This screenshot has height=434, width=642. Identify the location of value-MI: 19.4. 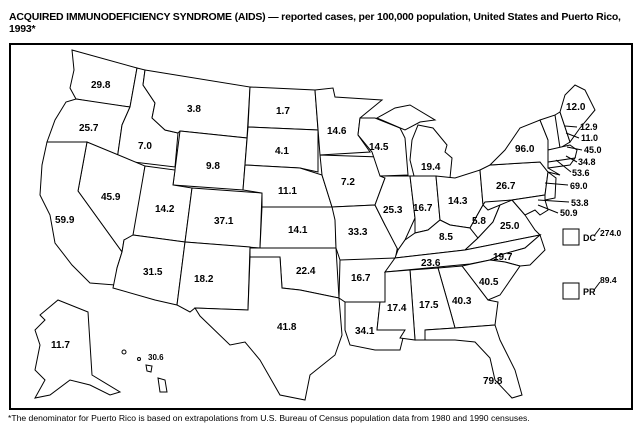
(431, 167).